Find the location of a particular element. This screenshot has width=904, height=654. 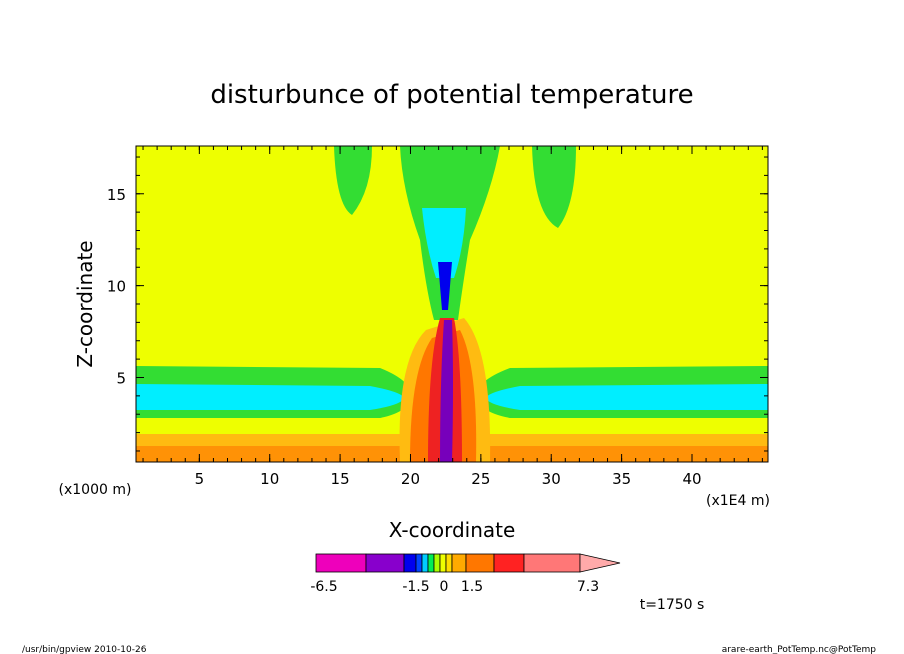

colorbar-label: 1.5 is located at coordinates (472, 587).